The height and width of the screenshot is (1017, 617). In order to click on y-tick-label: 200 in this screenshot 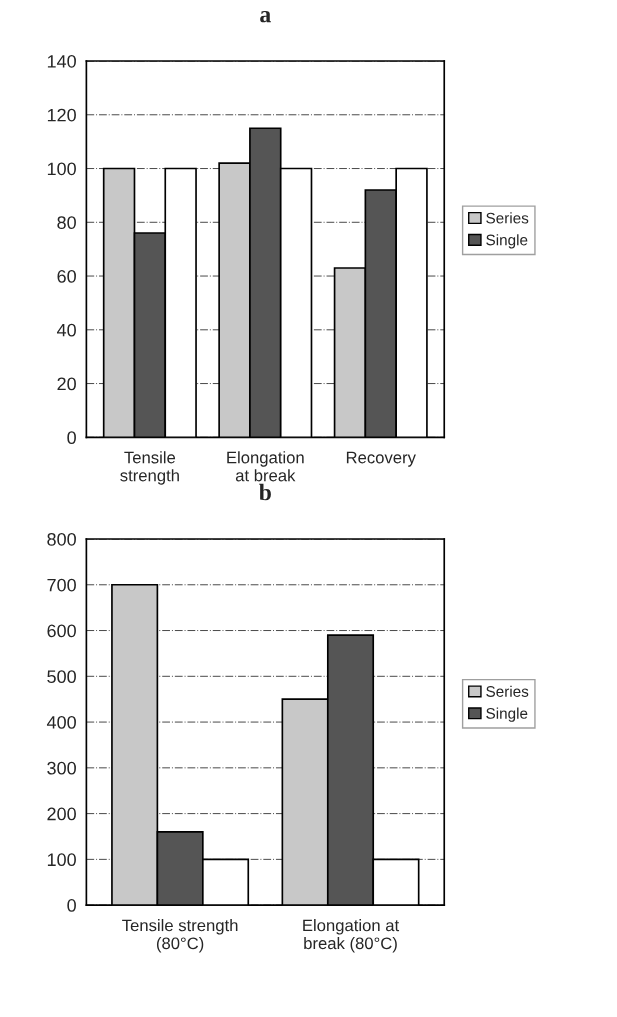, I will do `click(61, 814)`.